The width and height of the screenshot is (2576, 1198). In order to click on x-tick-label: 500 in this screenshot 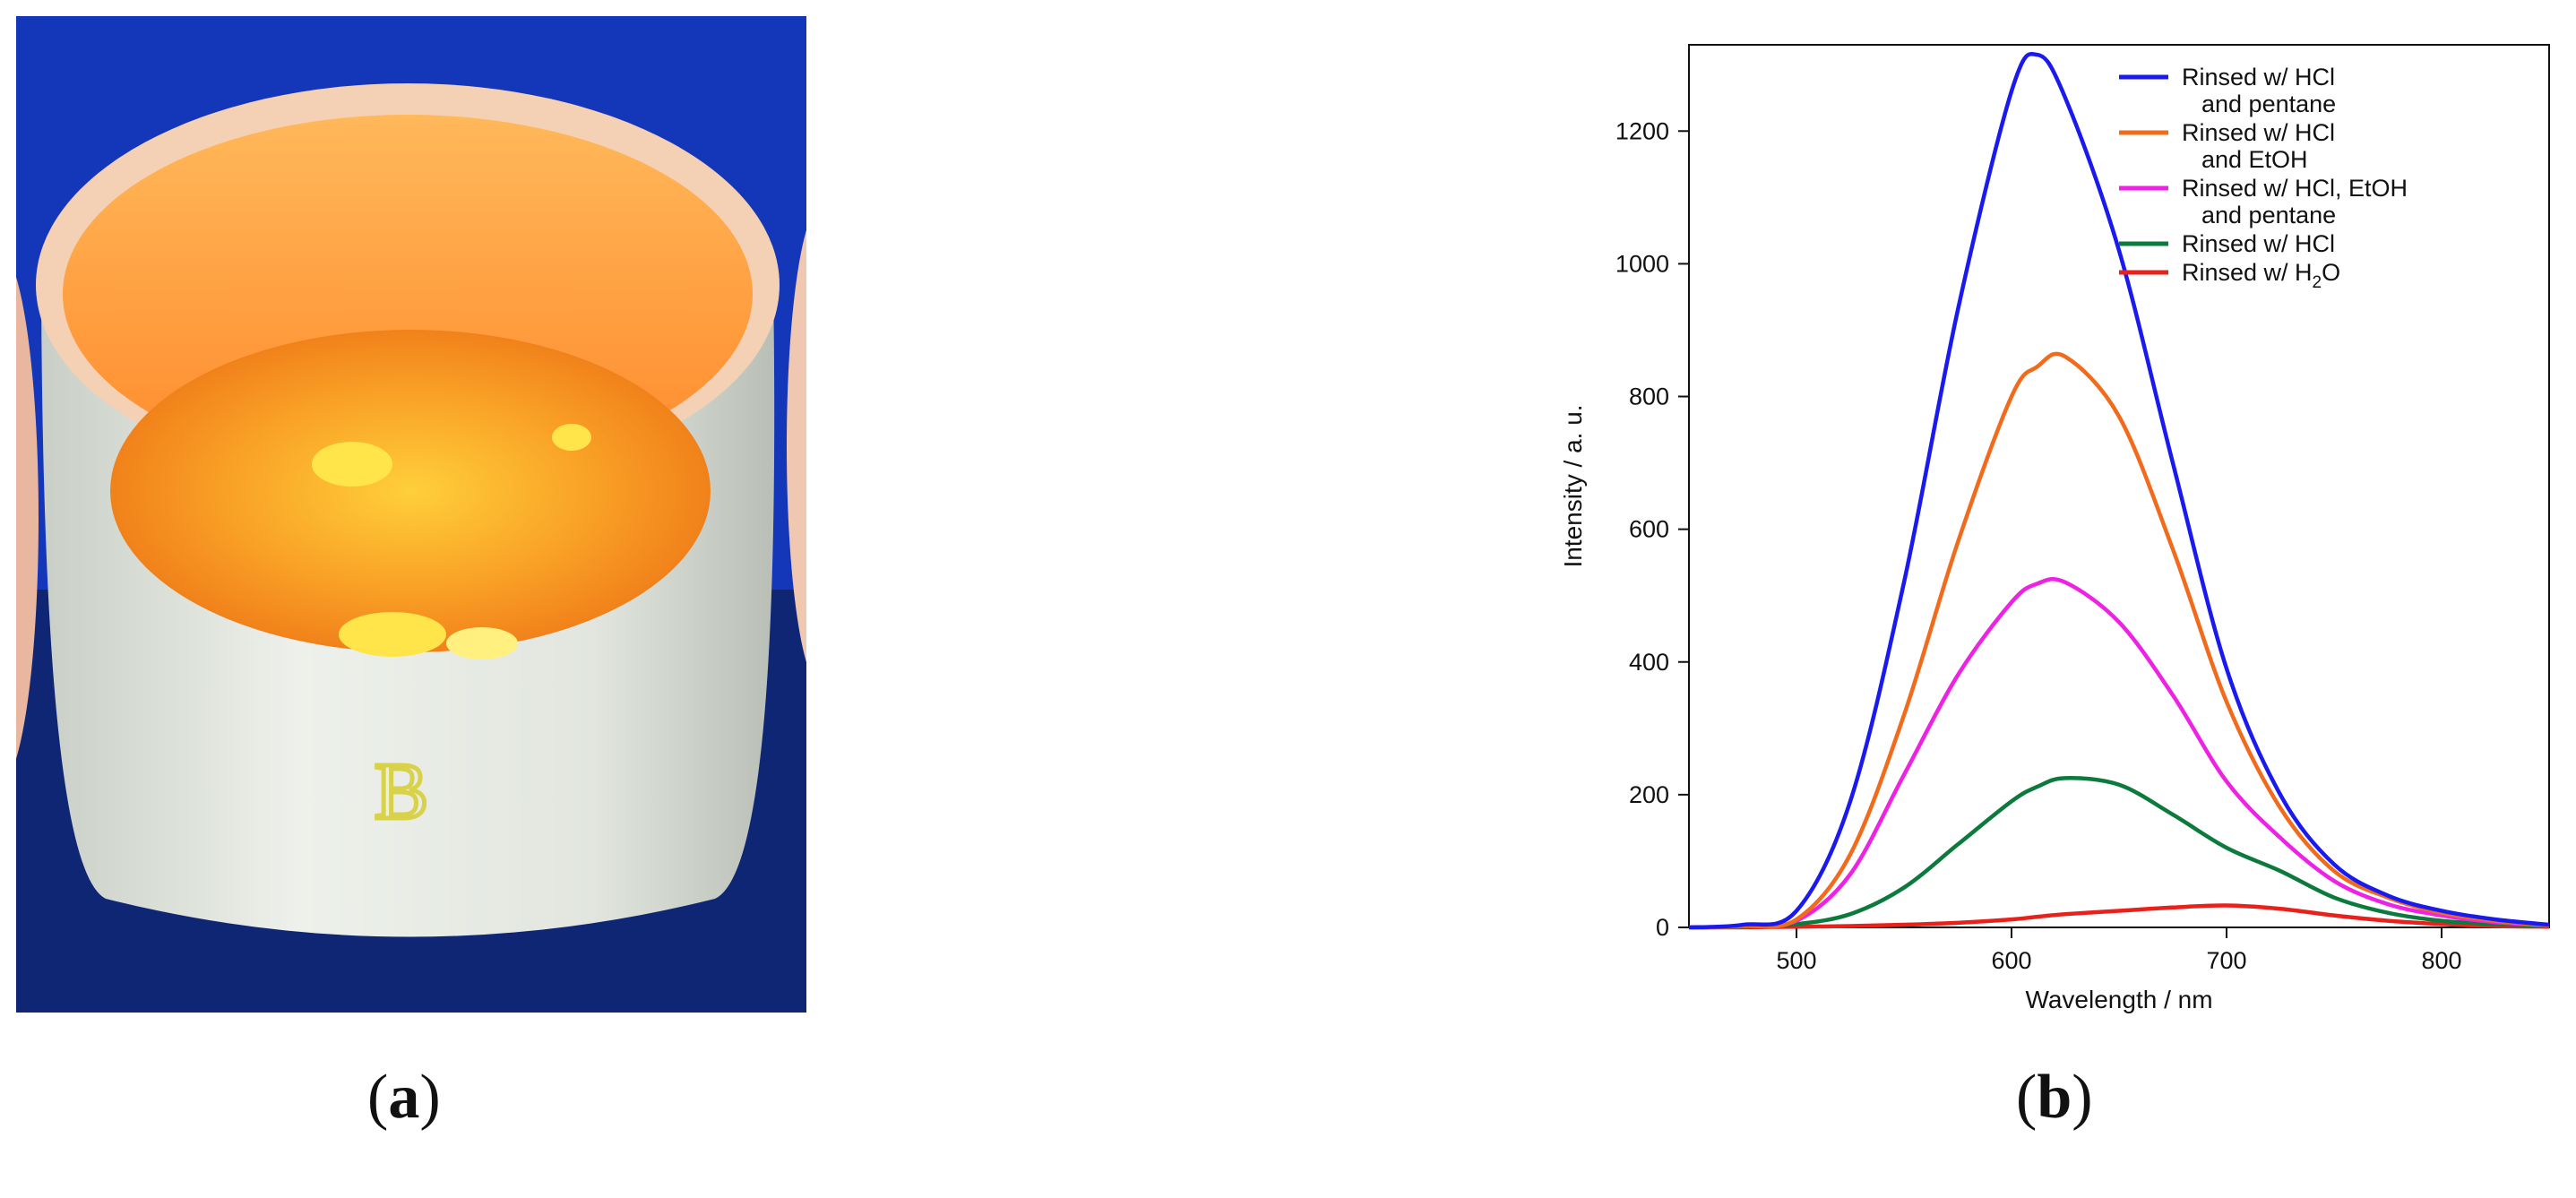, I will do `click(1796, 960)`.